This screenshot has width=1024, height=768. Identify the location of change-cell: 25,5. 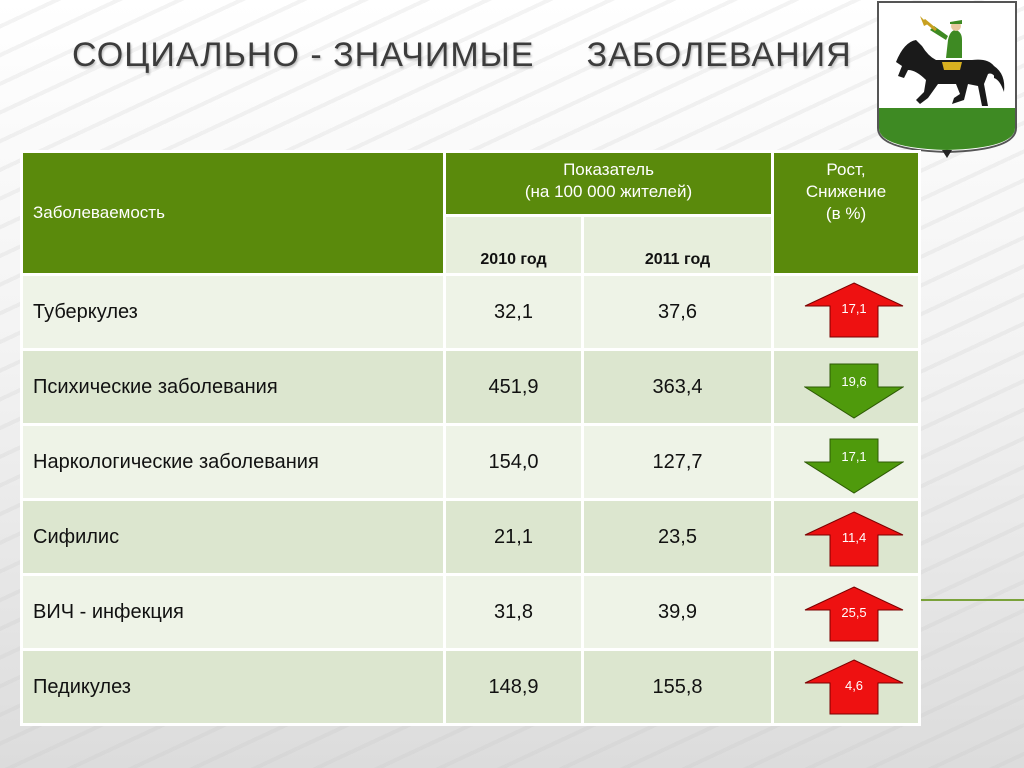
(846, 612).